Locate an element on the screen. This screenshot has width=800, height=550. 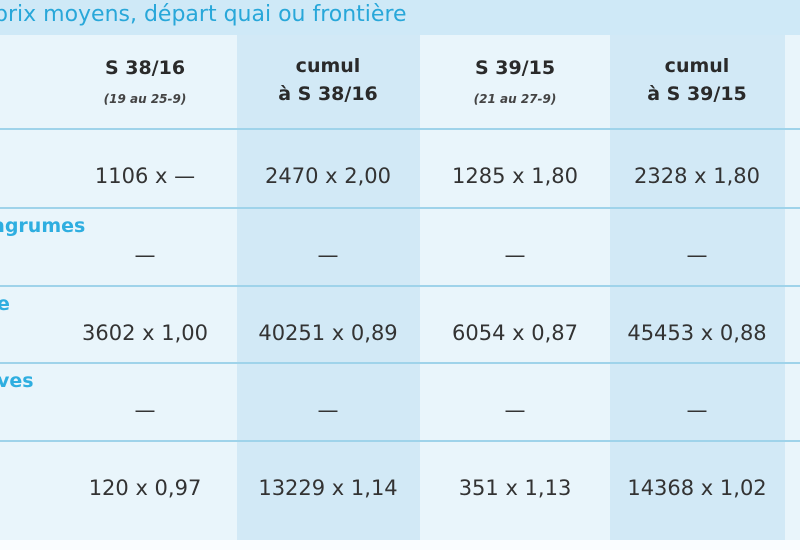
table-title: prix moyens, départ quai ou frontière is located at coordinates (203, 14).